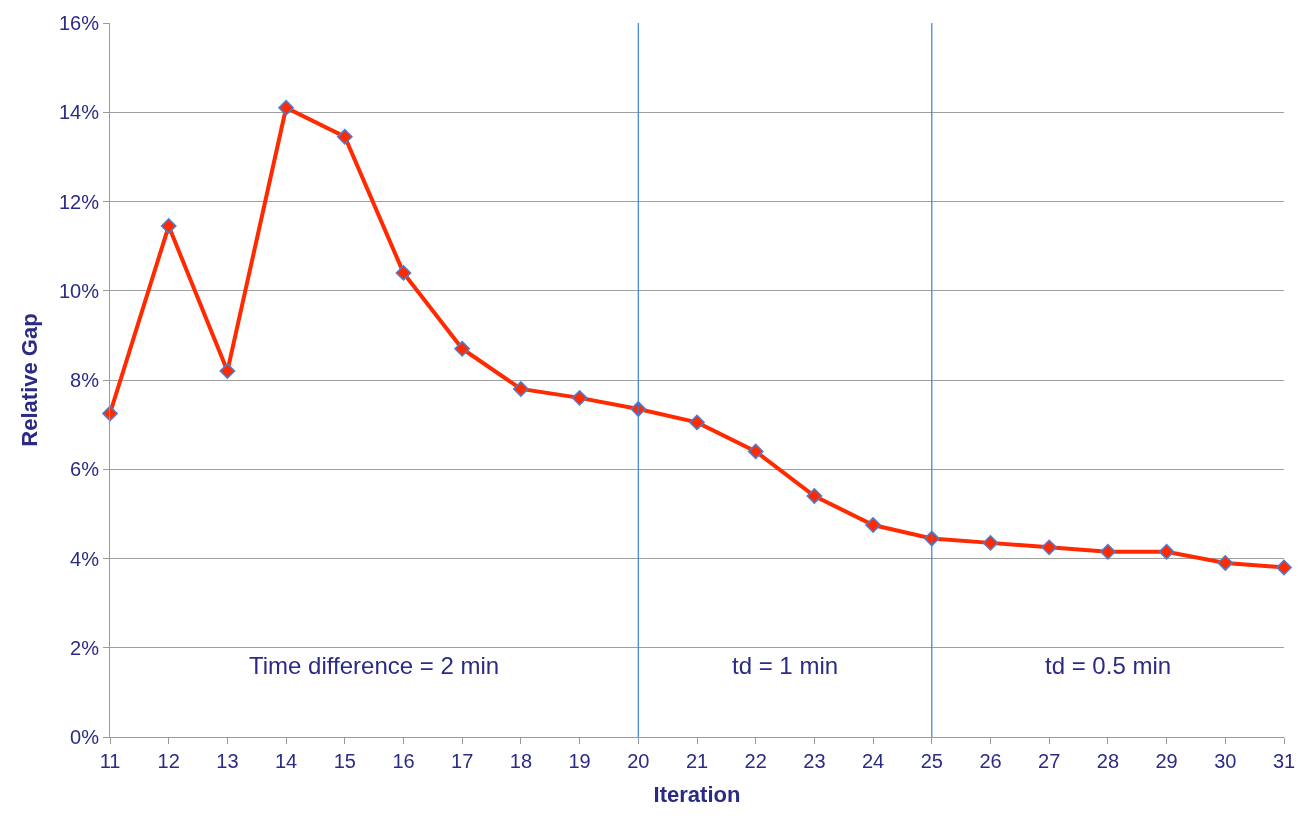 The height and width of the screenshot is (827, 1307). I want to click on y-tick-label: 10%, so click(79, 290).